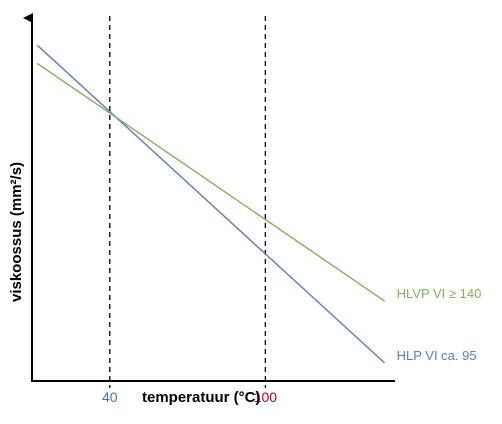  Describe the element at coordinates (439, 324) in the screenshot. I see `series-labels: HLP VI ca. 95 HLVP VI ≥ 140` at that location.